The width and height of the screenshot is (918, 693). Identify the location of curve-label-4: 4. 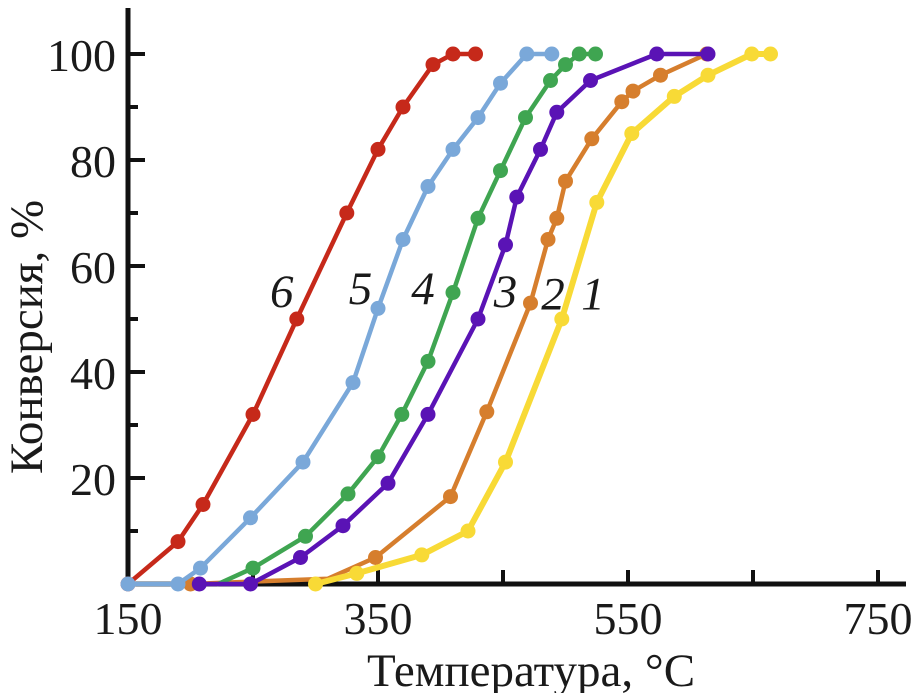
(423, 289).